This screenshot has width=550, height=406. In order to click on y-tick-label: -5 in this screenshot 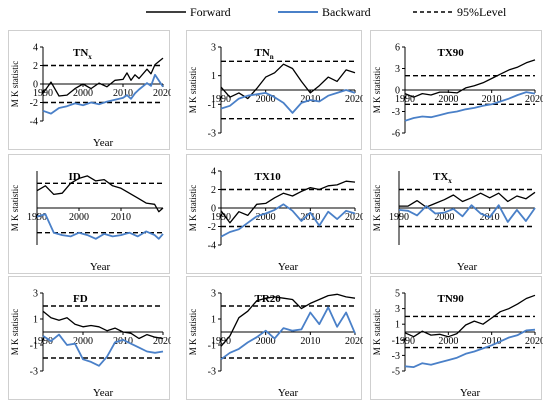, I will do `click(396, 372)`.